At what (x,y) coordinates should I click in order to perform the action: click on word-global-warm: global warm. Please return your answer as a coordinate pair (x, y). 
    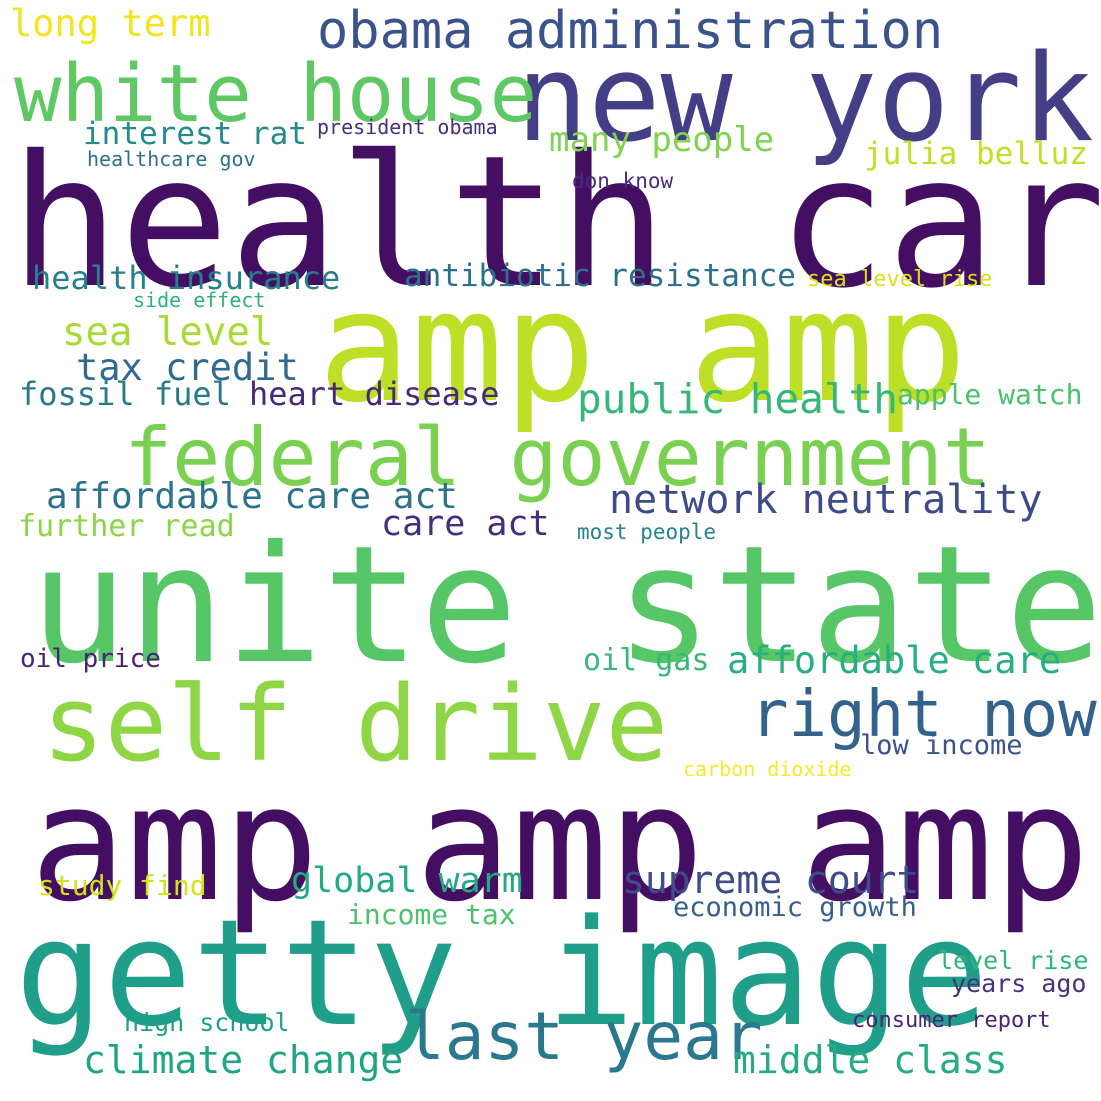
    Looking at the image, I should click on (407, 881).